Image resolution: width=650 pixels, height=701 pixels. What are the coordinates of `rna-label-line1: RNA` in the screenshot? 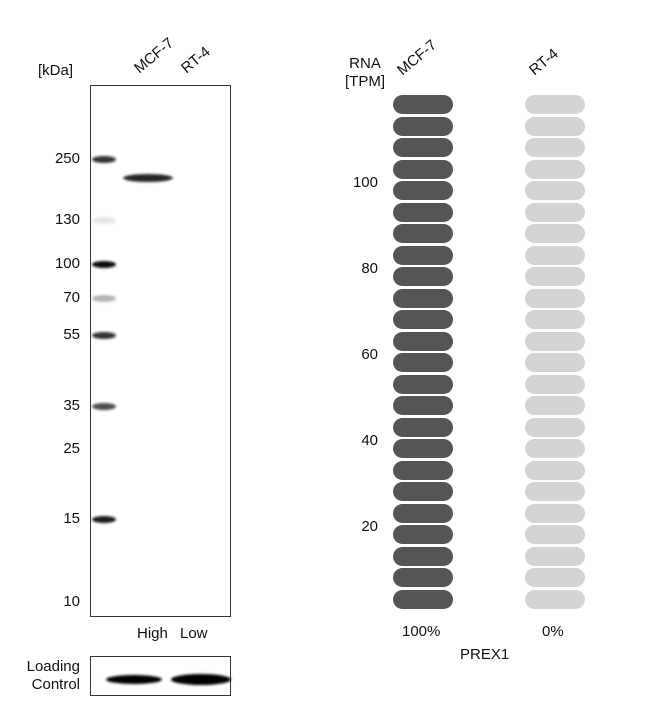 It's located at (365, 63).